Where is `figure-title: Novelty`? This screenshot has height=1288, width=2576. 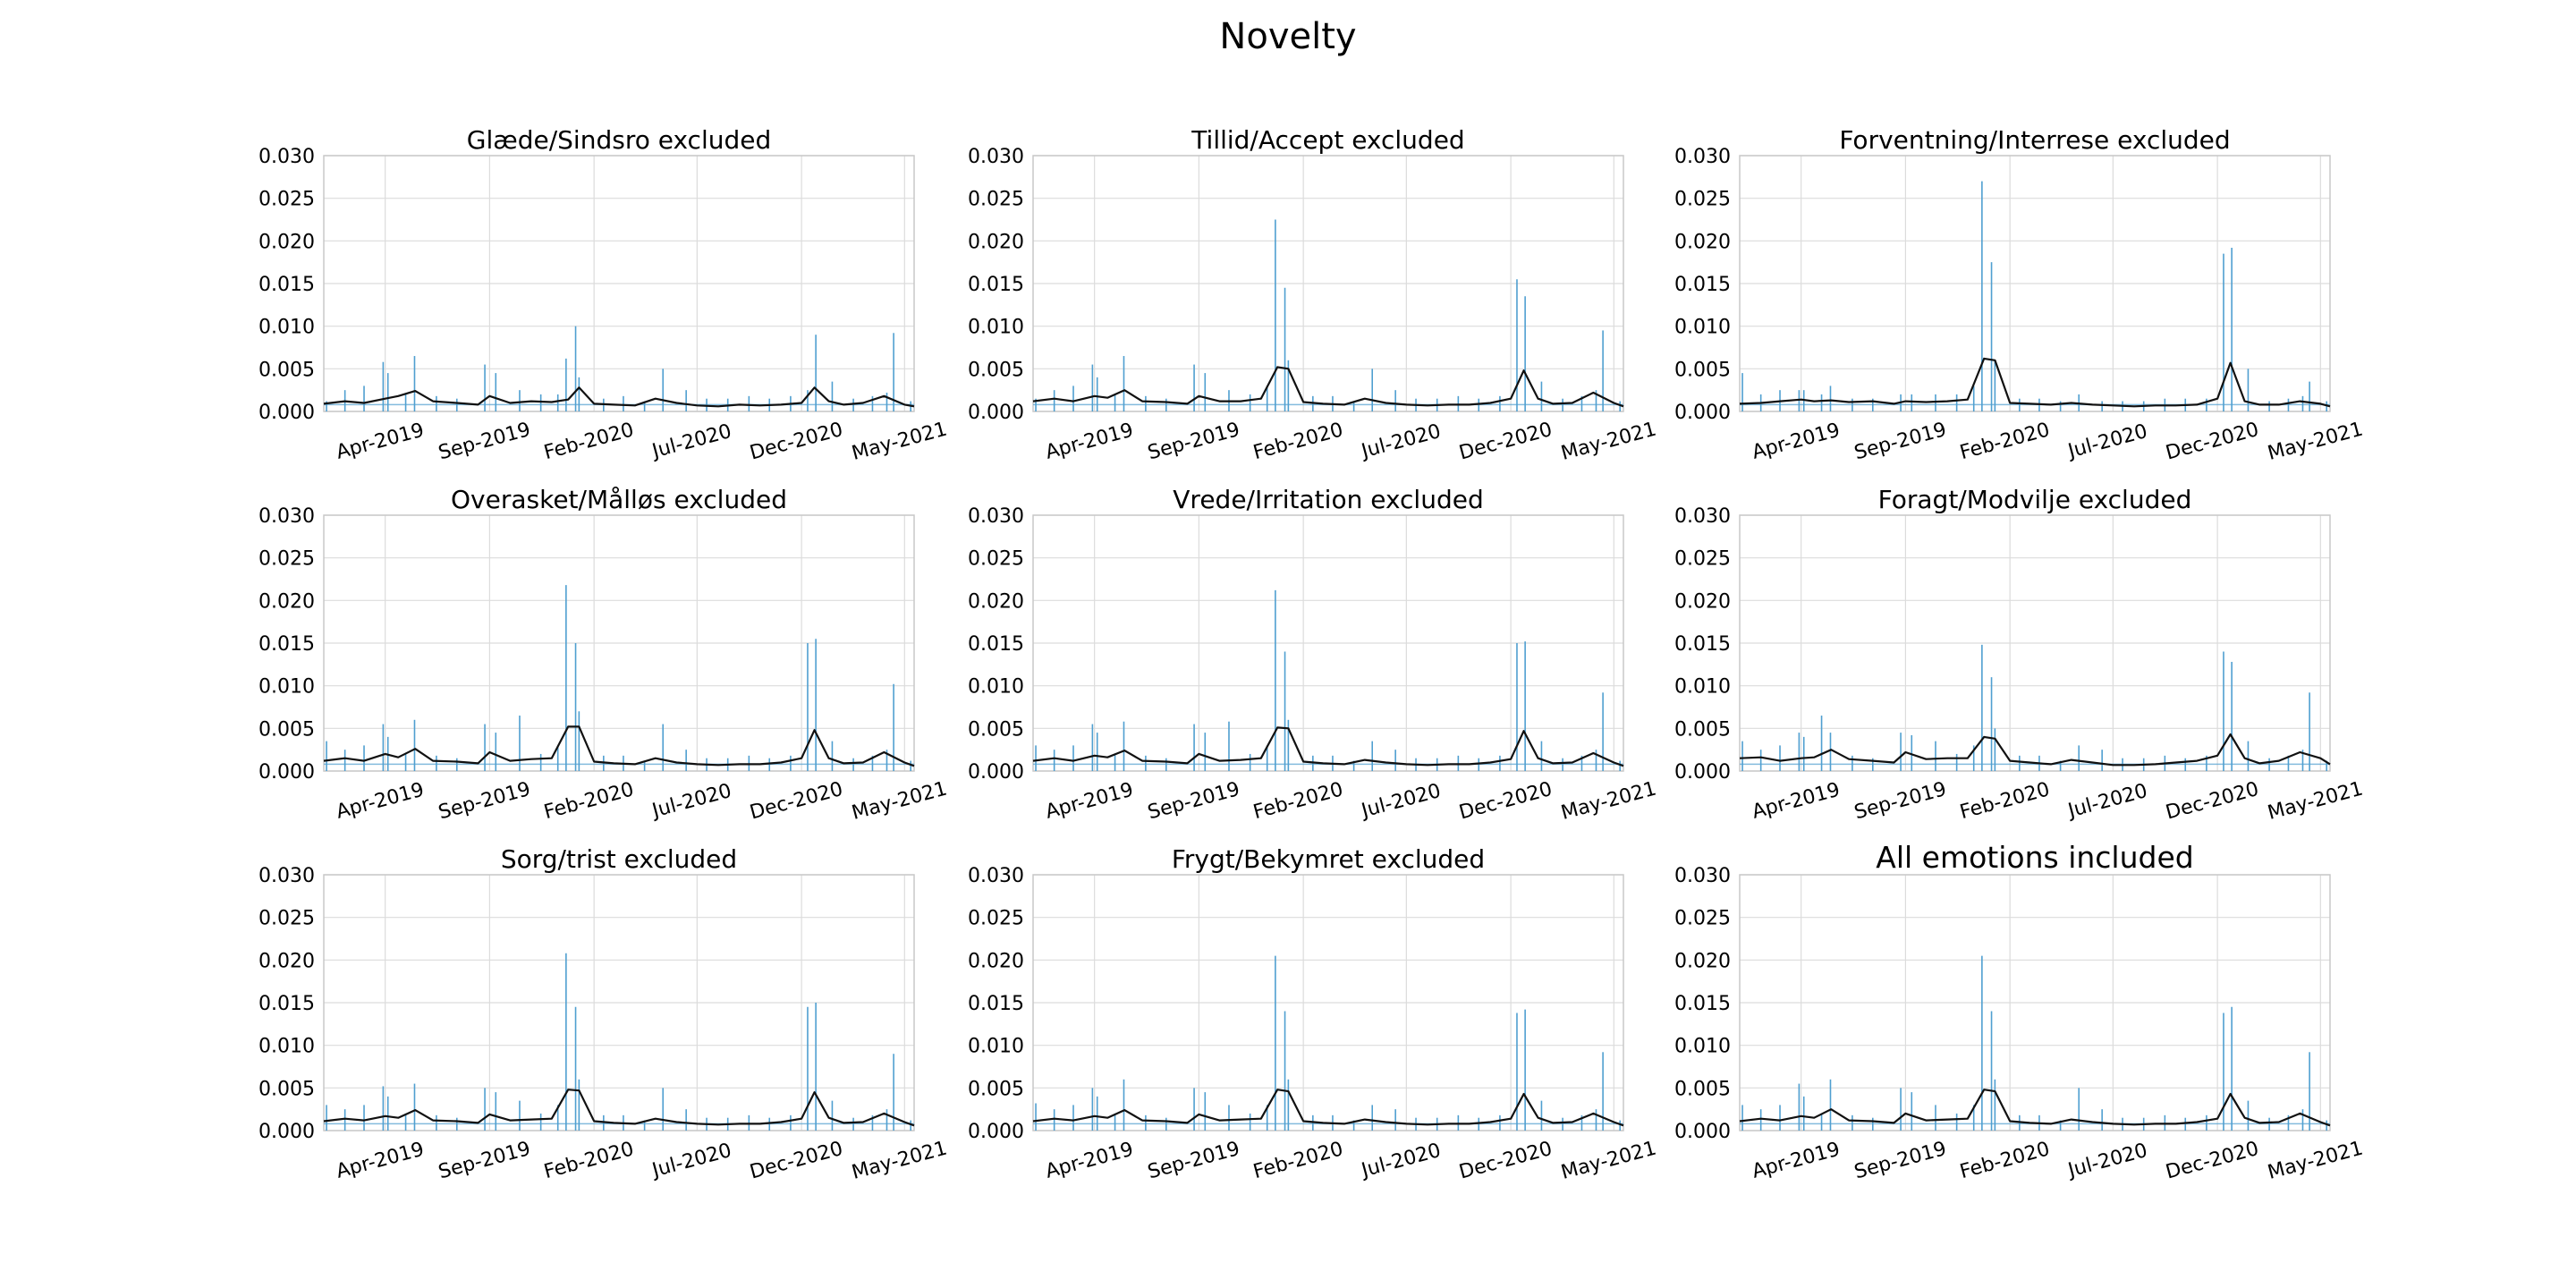
figure-title: Novelty is located at coordinates (1288, 36).